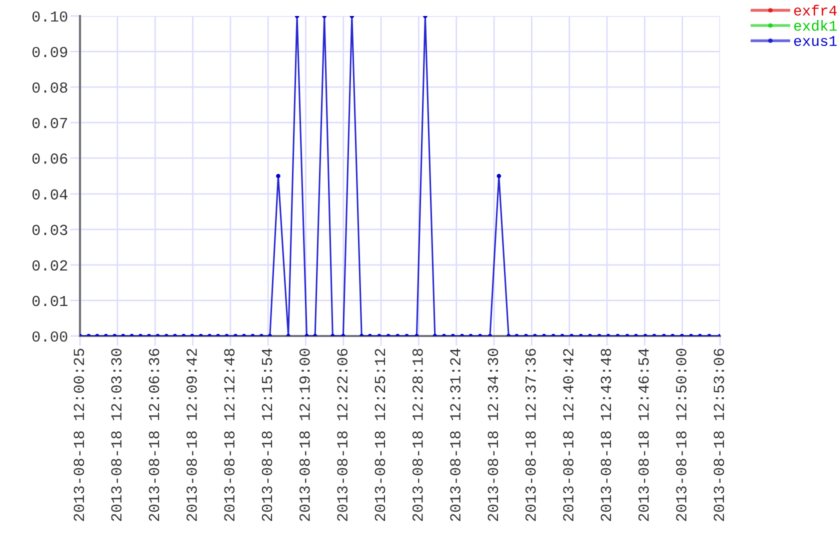  What do you see at coordinates (50, 87) in the screenshot?
I see `y-tick-label: 0.08` at bounding box center [50, 87].